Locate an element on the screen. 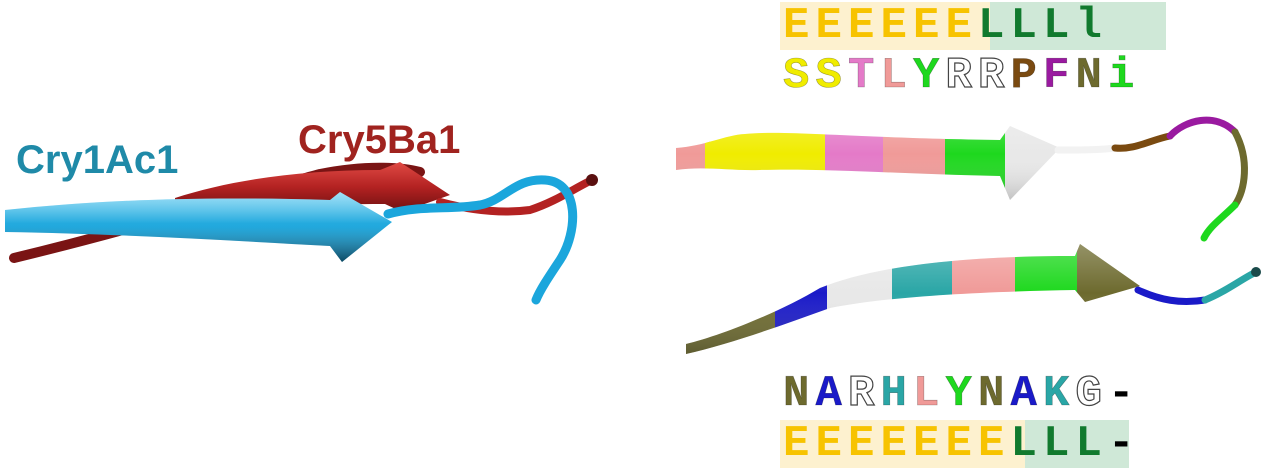 The image size is (1269, 472). top-strand-highlight is located at coordinates (885, 26).